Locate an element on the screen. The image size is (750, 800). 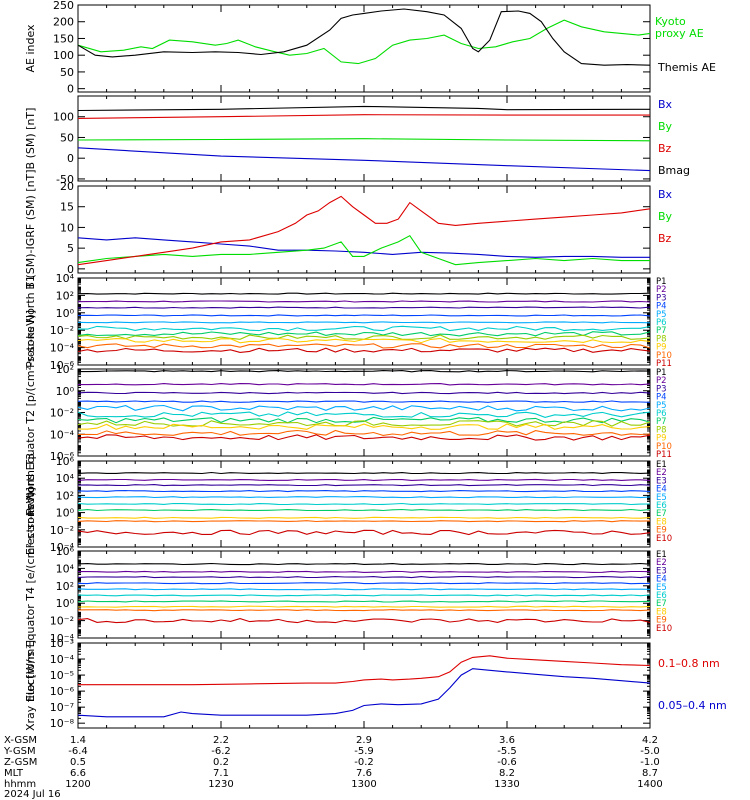
y-axis-label: AE index is located at coordinates (30, 48).